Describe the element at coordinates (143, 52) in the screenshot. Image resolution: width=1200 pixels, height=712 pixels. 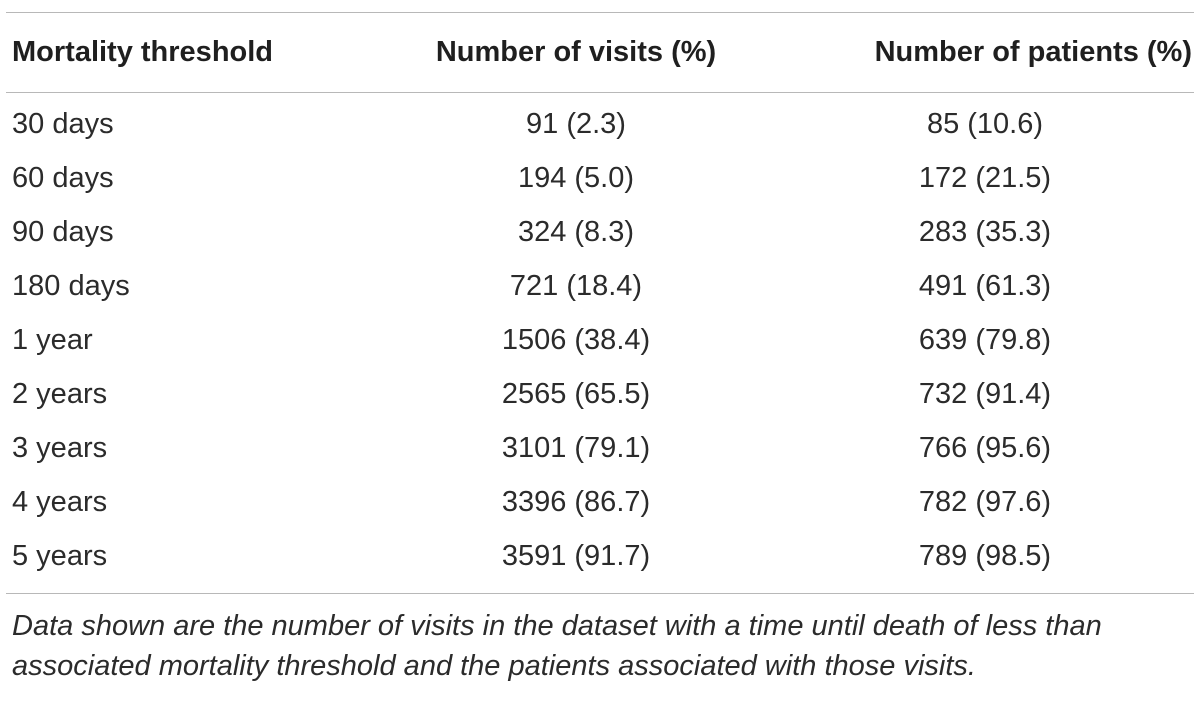
I see `header-mortality-threshold: Mortality threshold` at that location.